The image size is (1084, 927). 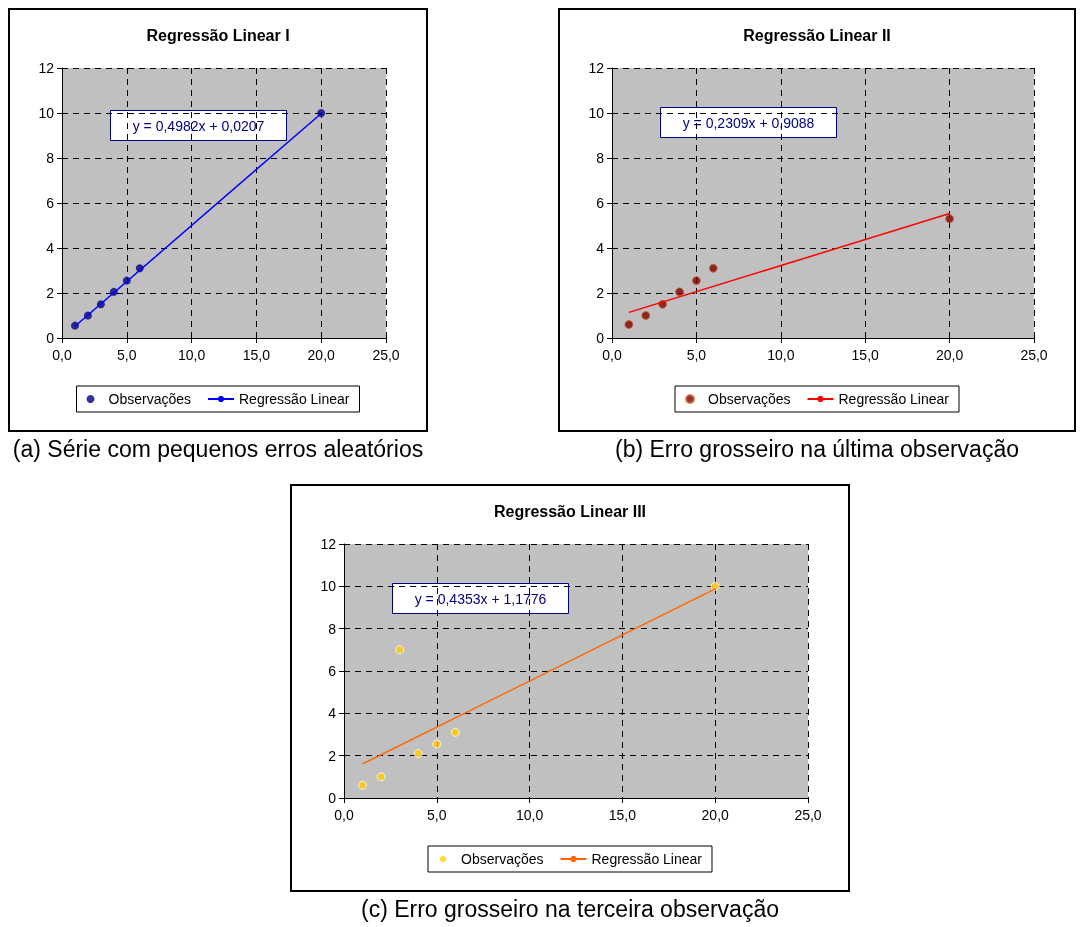 I want to click on chart-title: Regressão Linear I, so click(x=218, y=35).